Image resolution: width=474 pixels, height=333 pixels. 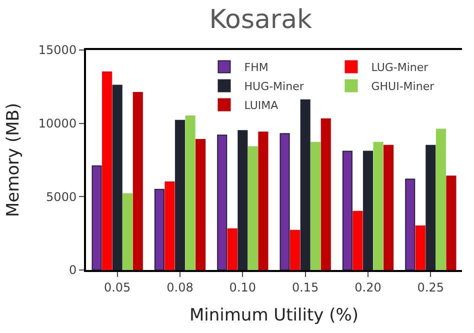 I want to click on y-axis-title: Memory (MB), so click(x=13, y=160).